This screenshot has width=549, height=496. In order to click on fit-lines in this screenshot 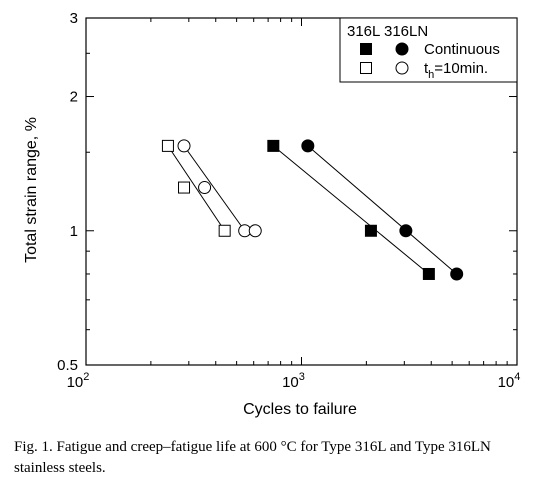, I will do `click(312, 210)`.